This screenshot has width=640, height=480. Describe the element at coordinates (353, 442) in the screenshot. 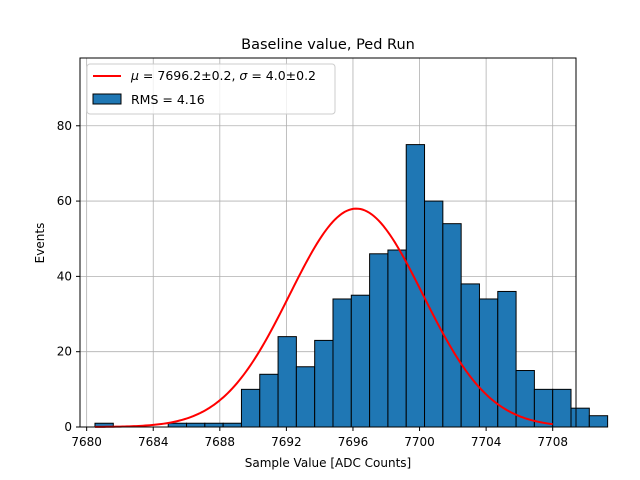

I see `x-tick-label: 7696` at that location.